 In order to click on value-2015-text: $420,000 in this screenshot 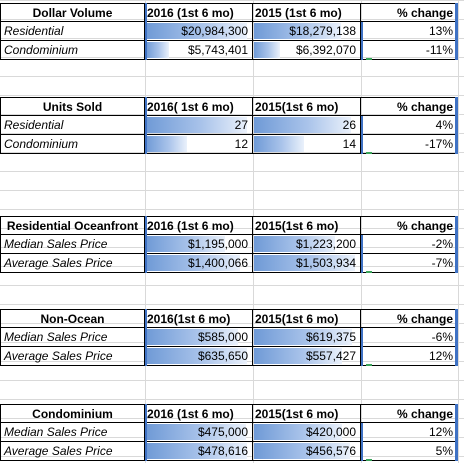, I will do `click(330, 432)`.